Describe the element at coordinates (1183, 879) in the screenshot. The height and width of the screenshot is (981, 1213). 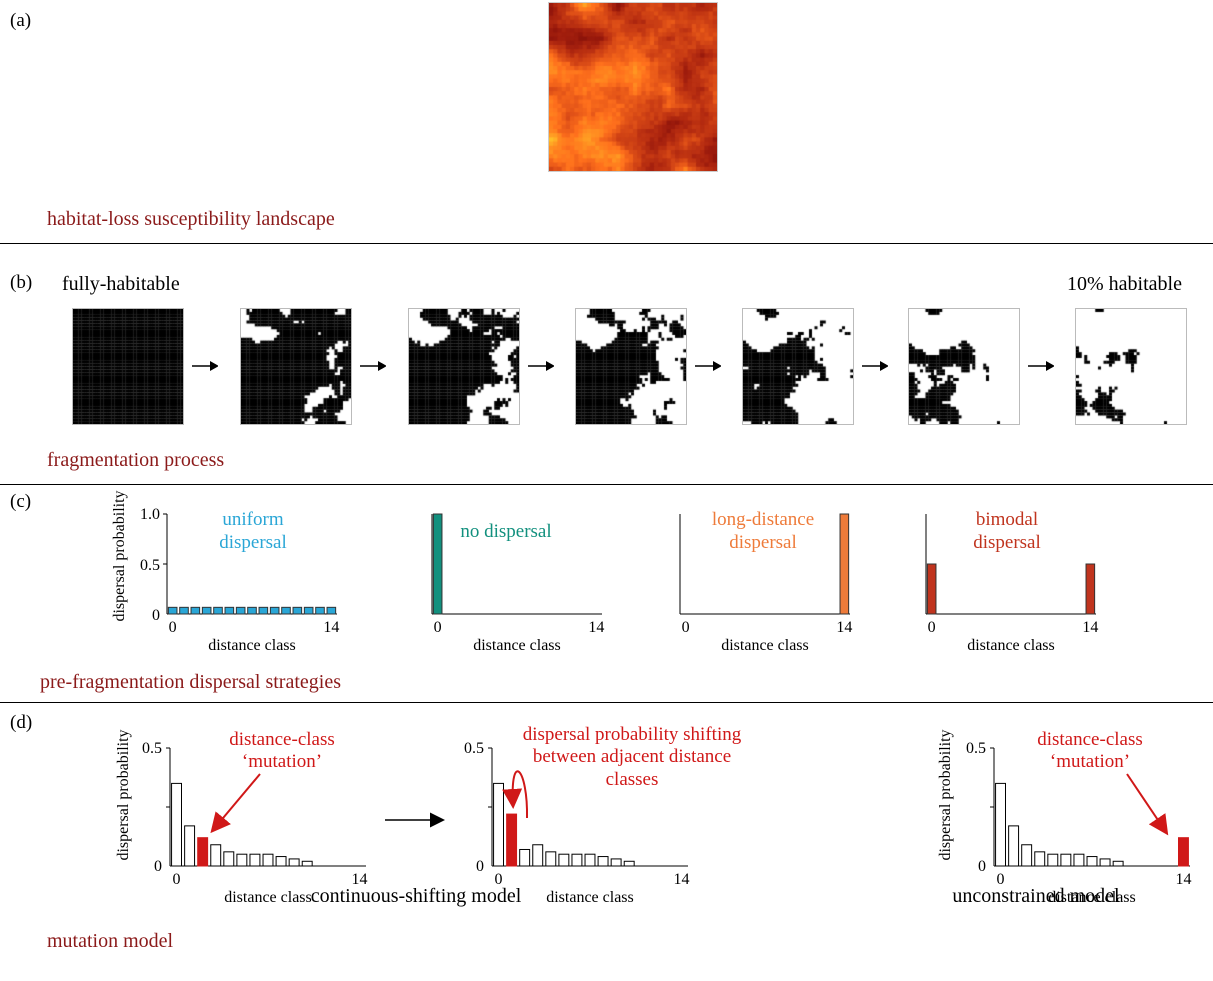
I see `d-chart-3-xtick-14: 14` at that location.